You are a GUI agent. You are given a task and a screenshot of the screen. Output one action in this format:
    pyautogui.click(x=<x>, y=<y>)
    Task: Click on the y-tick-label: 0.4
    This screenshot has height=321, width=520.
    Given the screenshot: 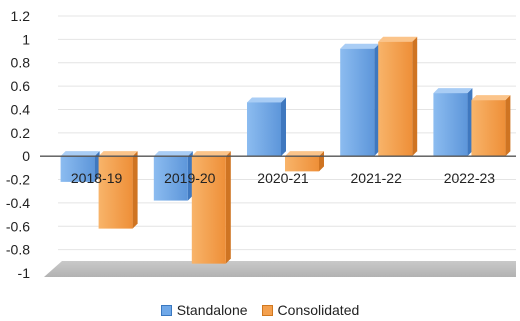 What is the action you would take?
    pyautogui.click(x=21, y=109)
    